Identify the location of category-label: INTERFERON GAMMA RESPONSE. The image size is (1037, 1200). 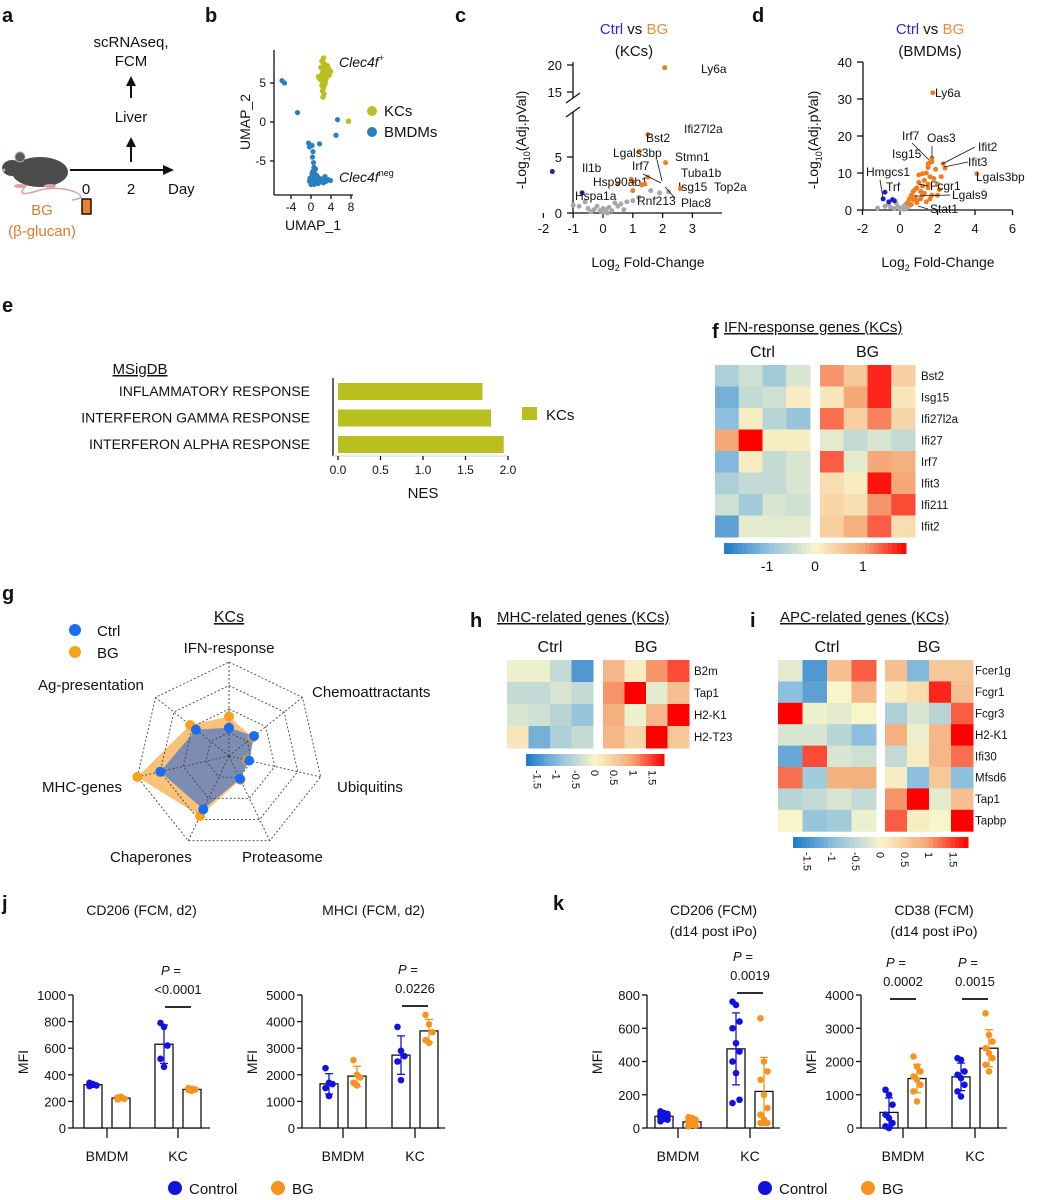
(195, 418).